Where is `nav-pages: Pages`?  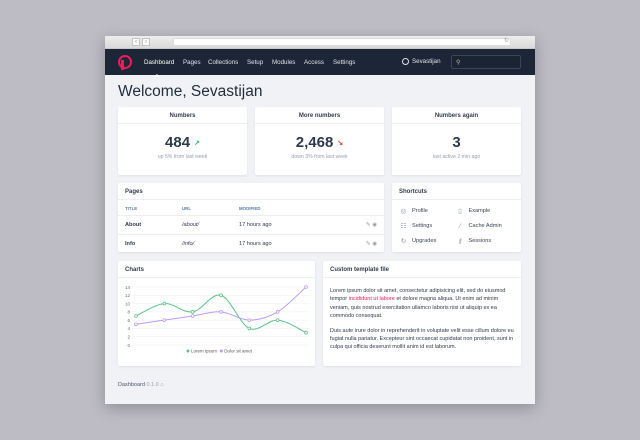 nav-pages: Pages is located at coordinates (192, 62).